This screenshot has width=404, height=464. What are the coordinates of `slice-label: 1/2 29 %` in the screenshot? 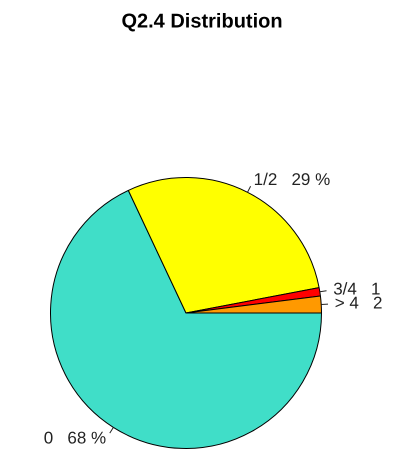 It's located at (292, 179).